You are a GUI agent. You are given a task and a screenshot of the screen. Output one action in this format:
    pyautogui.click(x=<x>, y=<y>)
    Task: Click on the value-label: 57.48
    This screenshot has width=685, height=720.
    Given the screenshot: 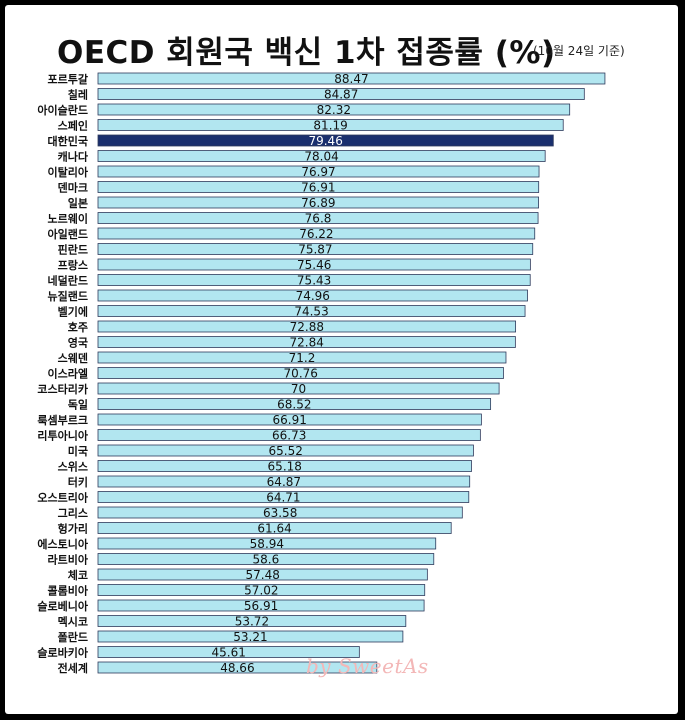 What is the action you would take?
    pyautogui.click(x=263, y=575)
    